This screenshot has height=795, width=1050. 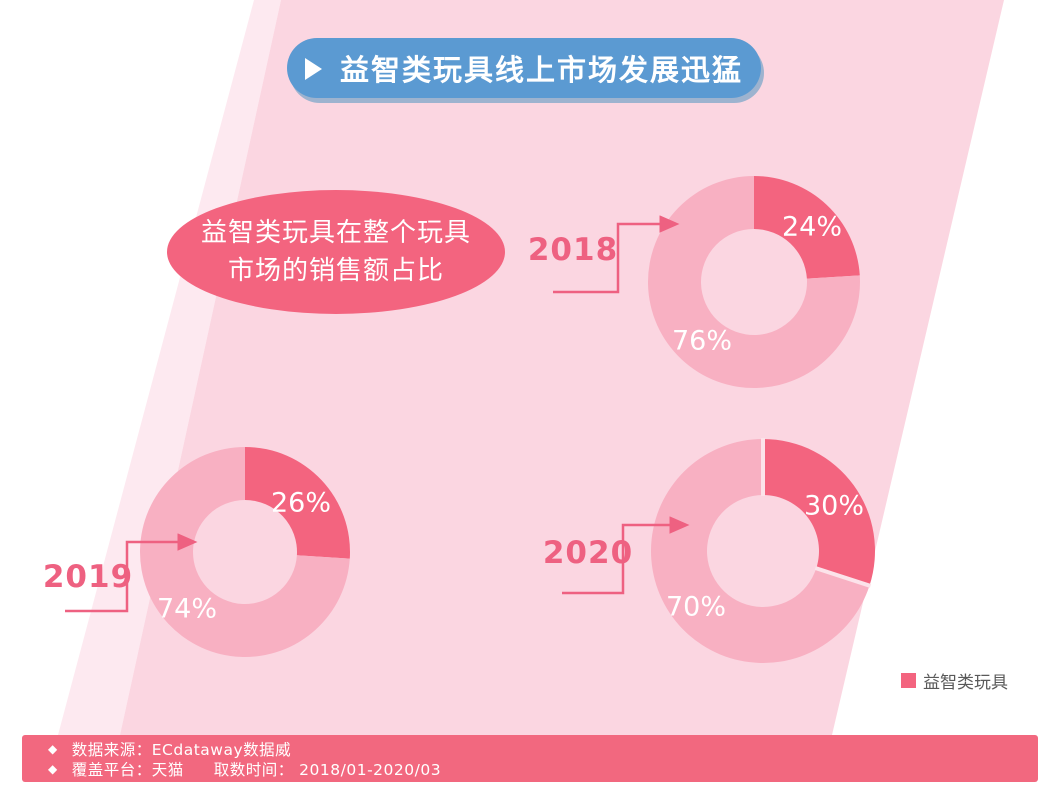 I want to click on legend-swatch, so click(x=908, y=680).